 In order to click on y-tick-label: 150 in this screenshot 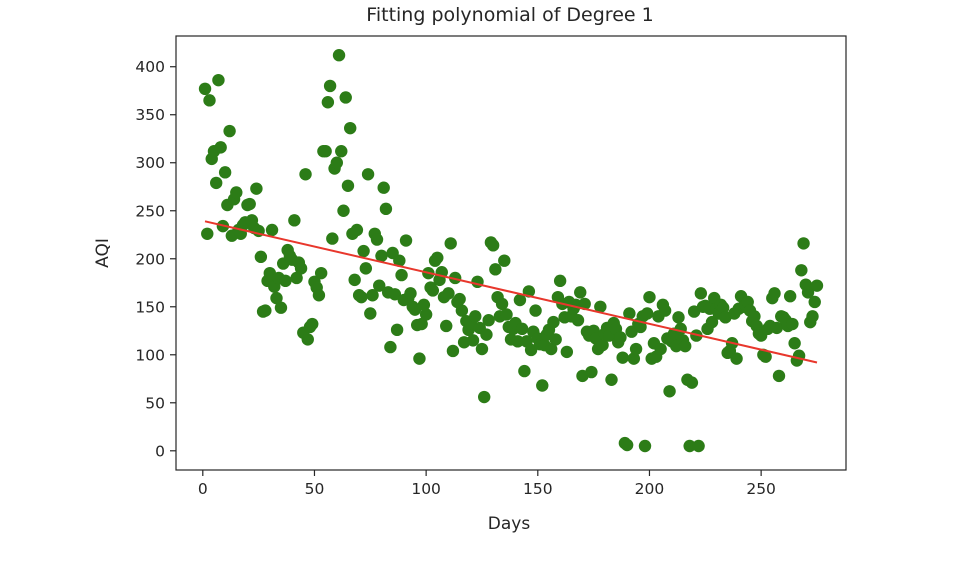, I will do `click(150, 307)`.